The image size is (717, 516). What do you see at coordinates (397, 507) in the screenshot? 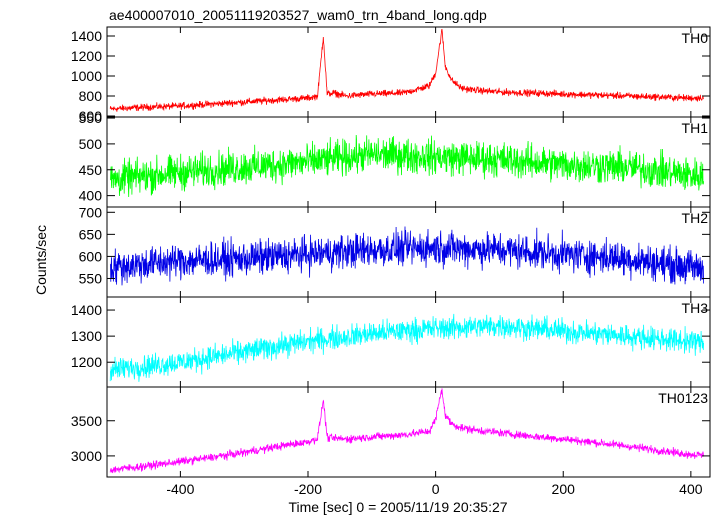
I see `x-axis-label: Time [sec] 0 = 2005/11/19 20:35:27` at bounding box center [397, 507].